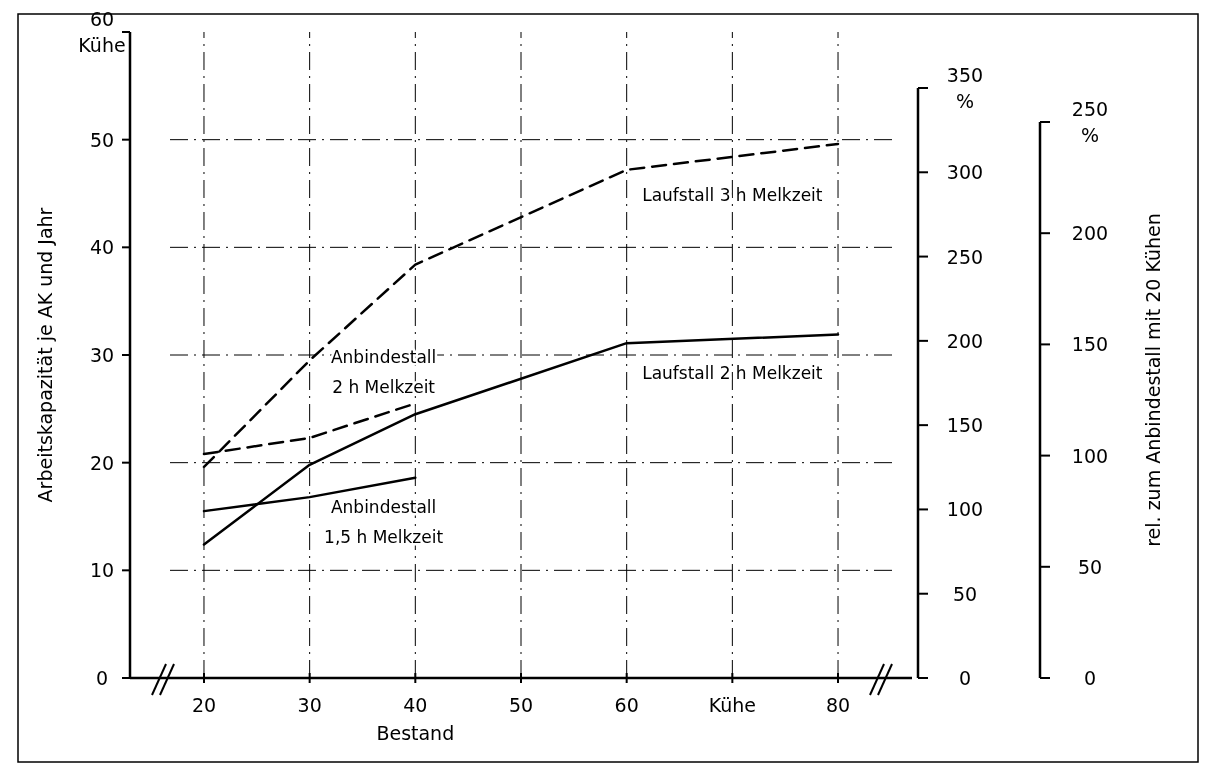 Image resolution: width=1214 pixels, height=771 pixels. Describe the element at coordinates (309, 705) in the screenshot. I see `x-tick-label: 30` at that location.